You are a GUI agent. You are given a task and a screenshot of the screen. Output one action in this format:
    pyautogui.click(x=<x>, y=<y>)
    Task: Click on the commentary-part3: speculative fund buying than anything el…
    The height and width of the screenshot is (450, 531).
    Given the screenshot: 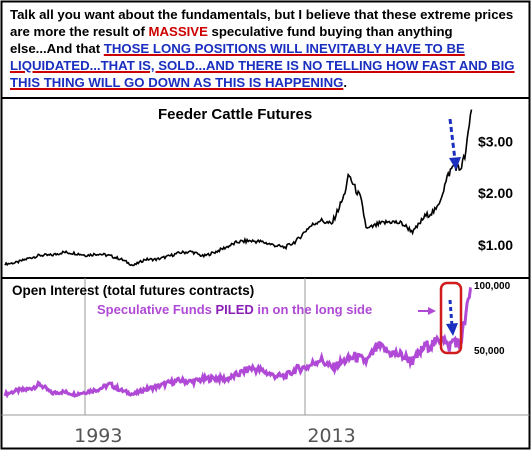 What is the action you would take?
    pyautogui.click(x=231, y=40)
    